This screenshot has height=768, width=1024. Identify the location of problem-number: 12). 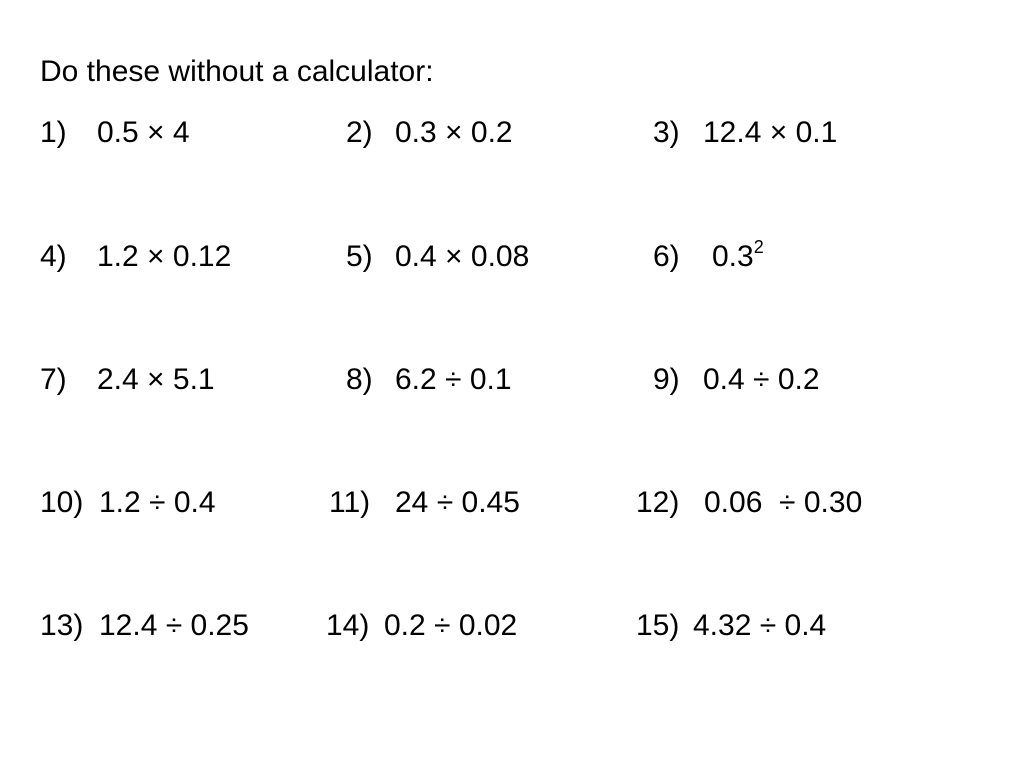
(658, 502).